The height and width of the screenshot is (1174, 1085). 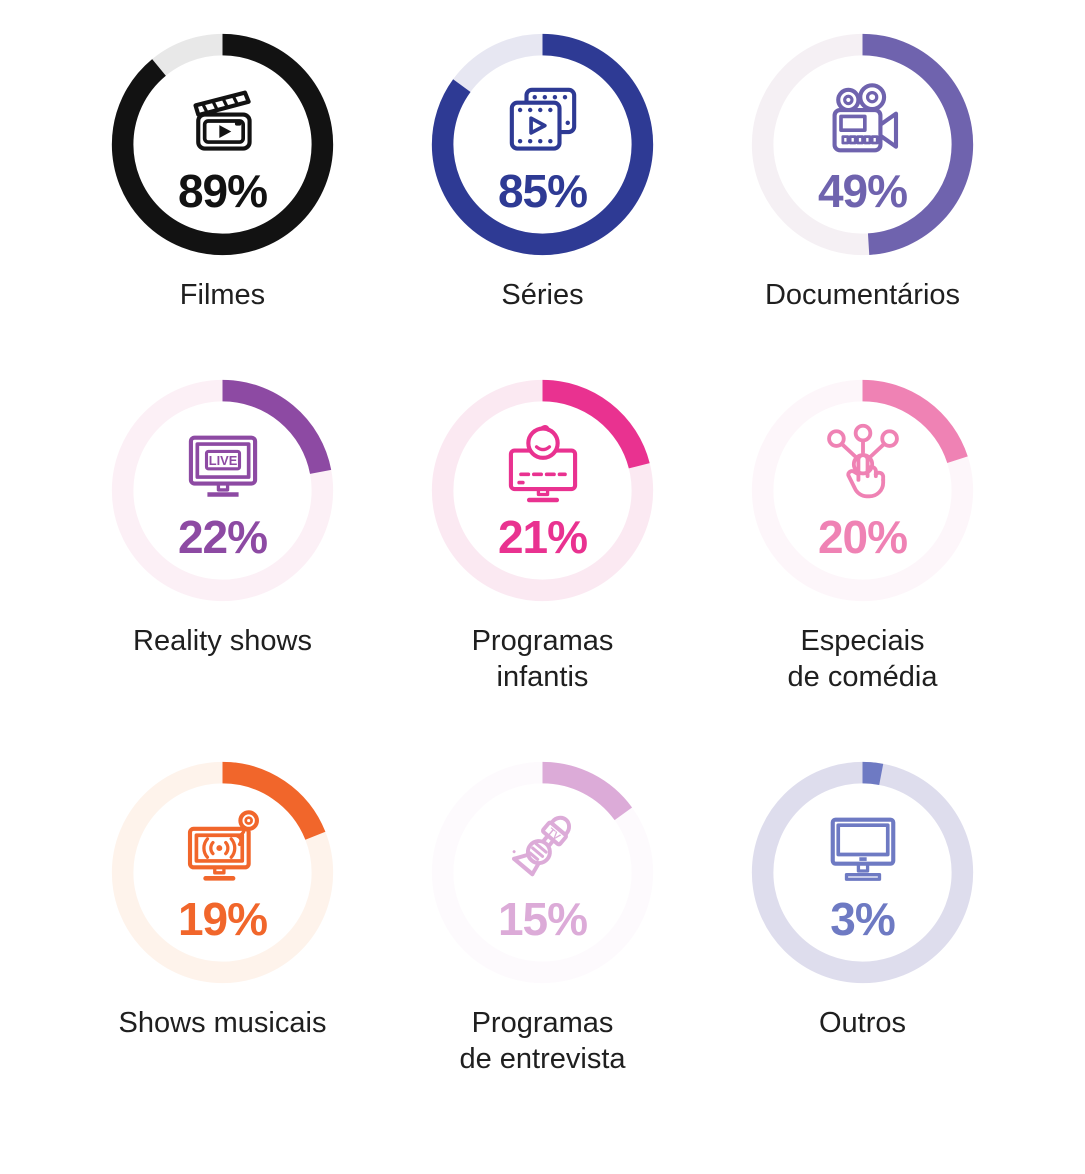 I want to click on category-label: Filmes, so click(x=222, y=295).